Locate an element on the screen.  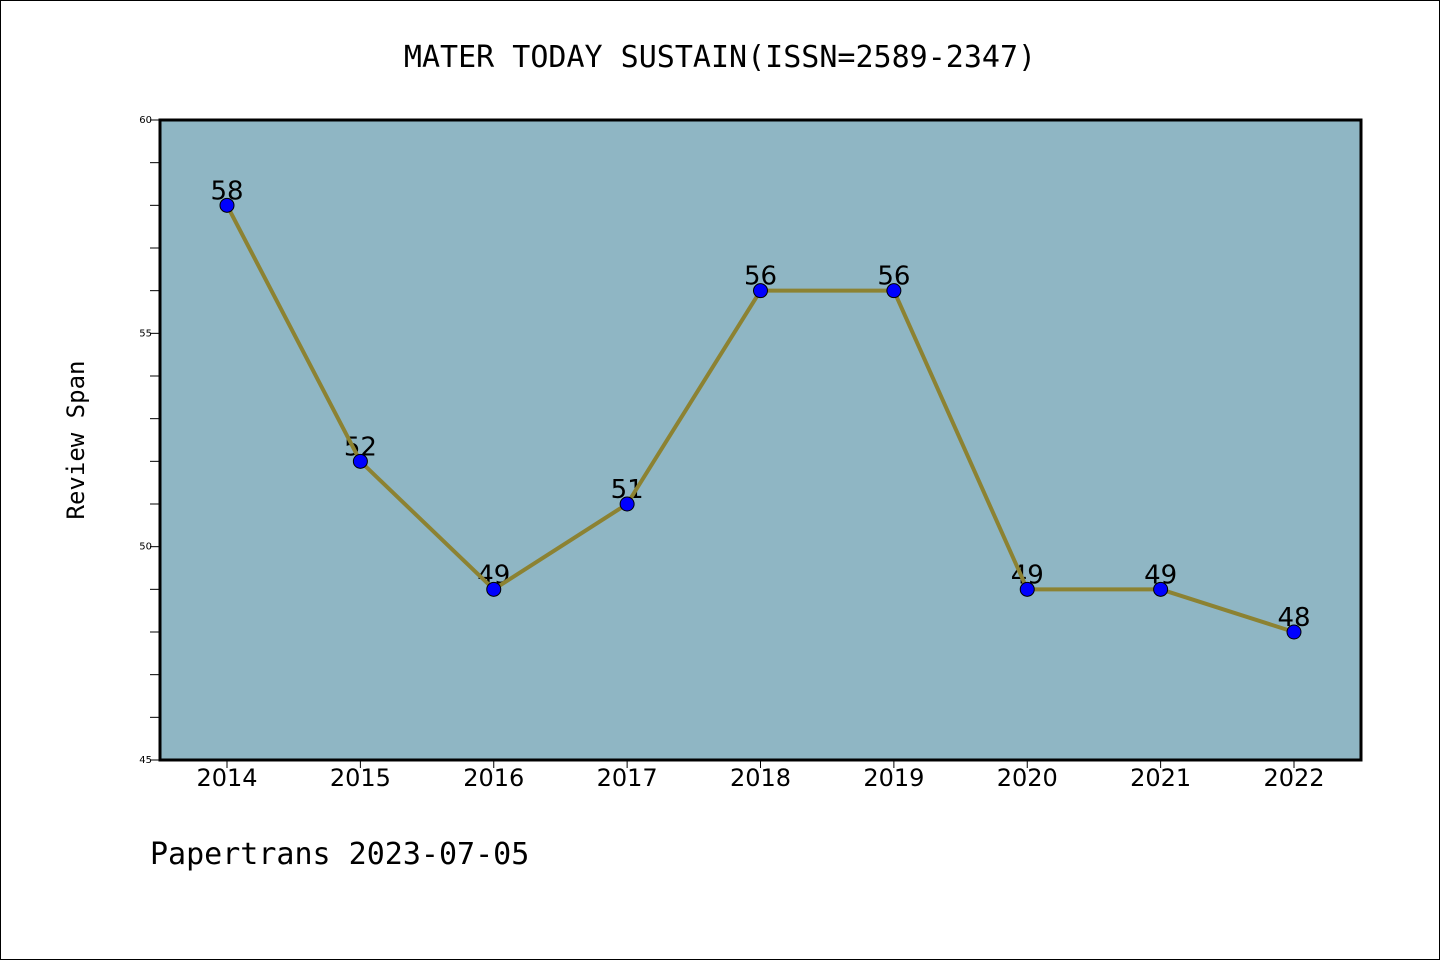
chart-title: MATER TODAY SUSTAIN(ISSN=2589-2347) is located at coordinates (720, 57).